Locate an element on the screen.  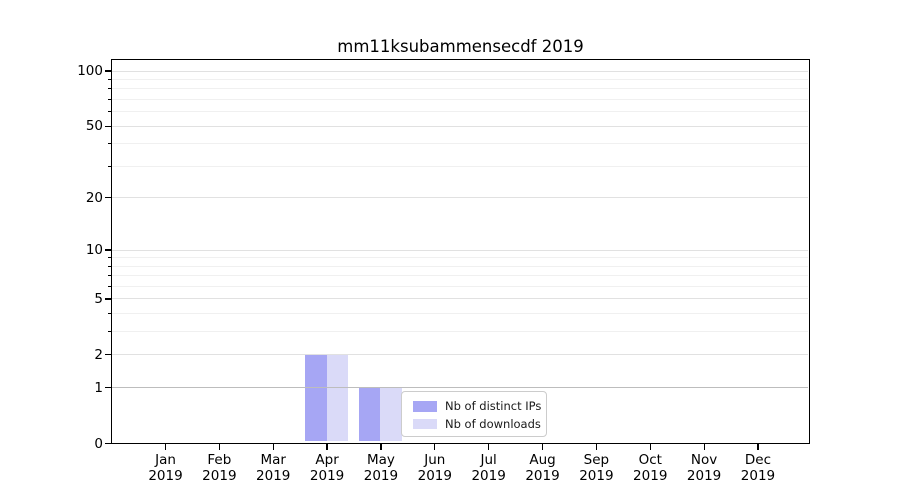
y-tick-label: 100 is located at coordinates (90, 71).